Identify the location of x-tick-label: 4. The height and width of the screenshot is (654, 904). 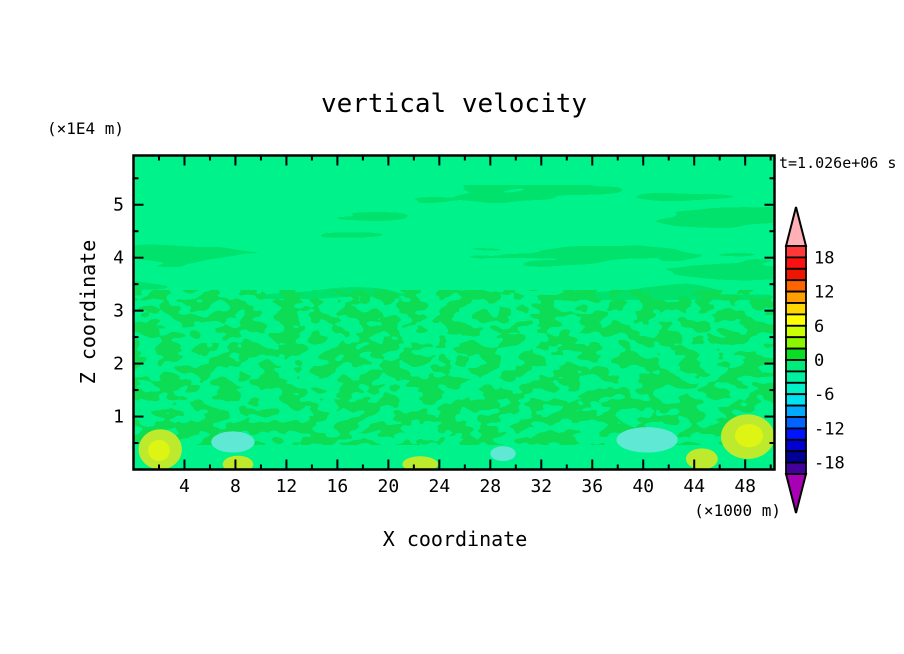
(184, 486).